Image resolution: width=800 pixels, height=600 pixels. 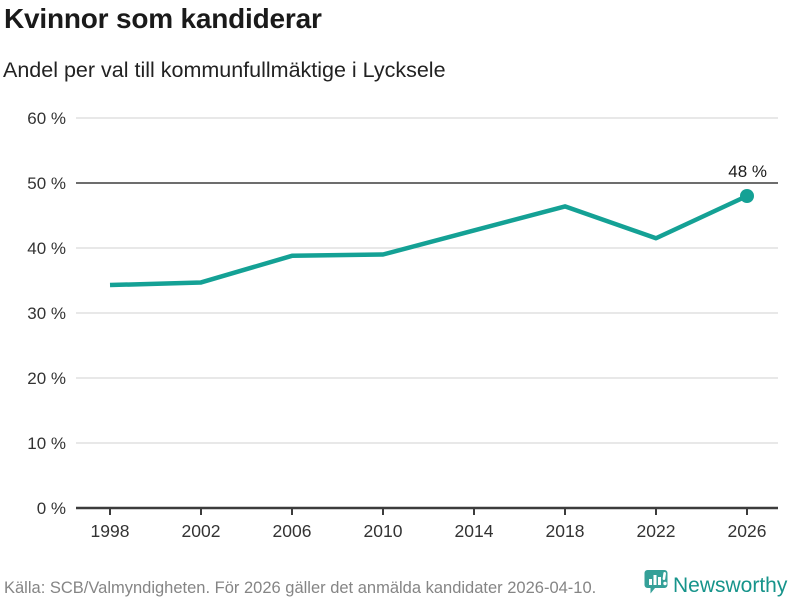 I want to click on end-point-marker, so click(x=747, y=196).